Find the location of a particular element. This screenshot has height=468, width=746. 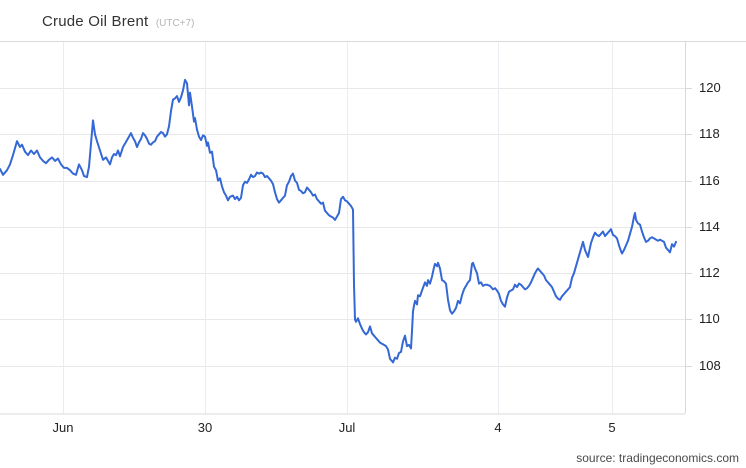

chart-header: Crude Oil Brent (UTC+7) is located at coordinates (118, 22).